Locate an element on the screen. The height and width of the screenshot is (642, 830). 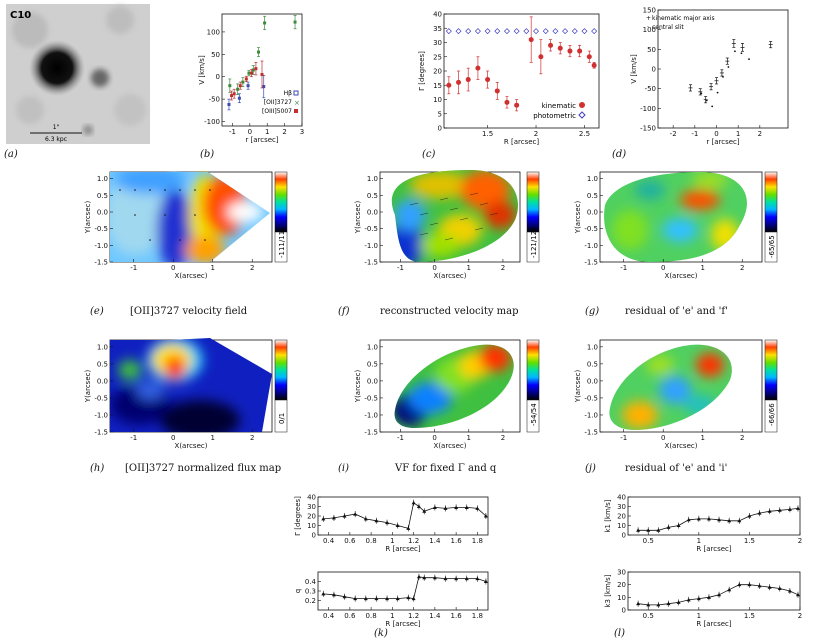
map-x-axis-label: X(arcsec) is located at coordinates (191, 276).